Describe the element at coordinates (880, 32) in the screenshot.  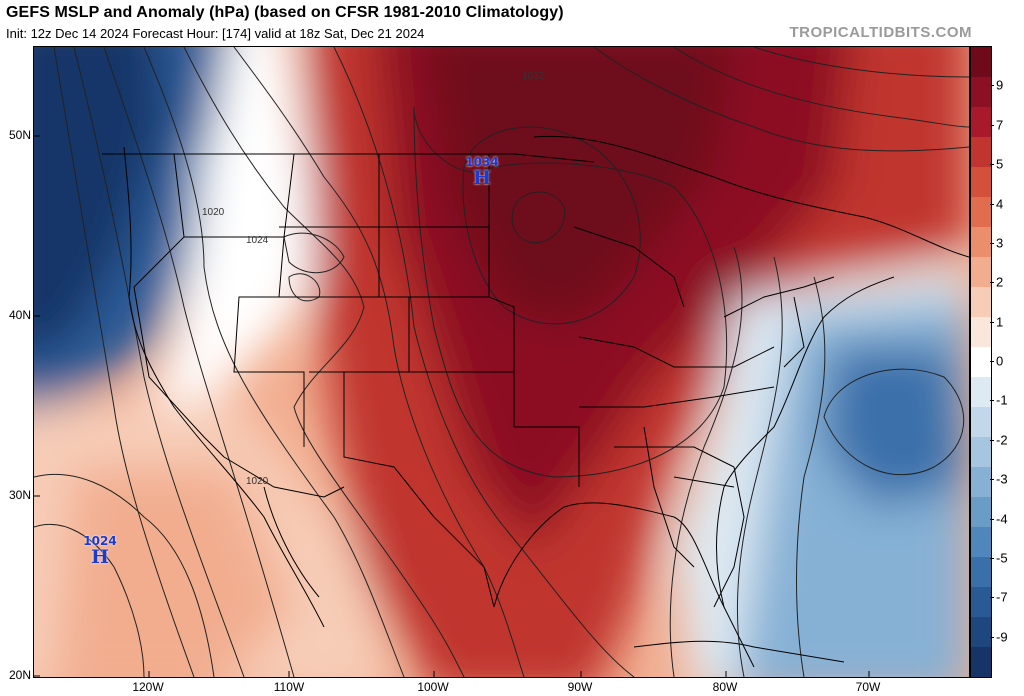
I see `brand-watermark: TROPICALTIDBITS.COM` at that location.